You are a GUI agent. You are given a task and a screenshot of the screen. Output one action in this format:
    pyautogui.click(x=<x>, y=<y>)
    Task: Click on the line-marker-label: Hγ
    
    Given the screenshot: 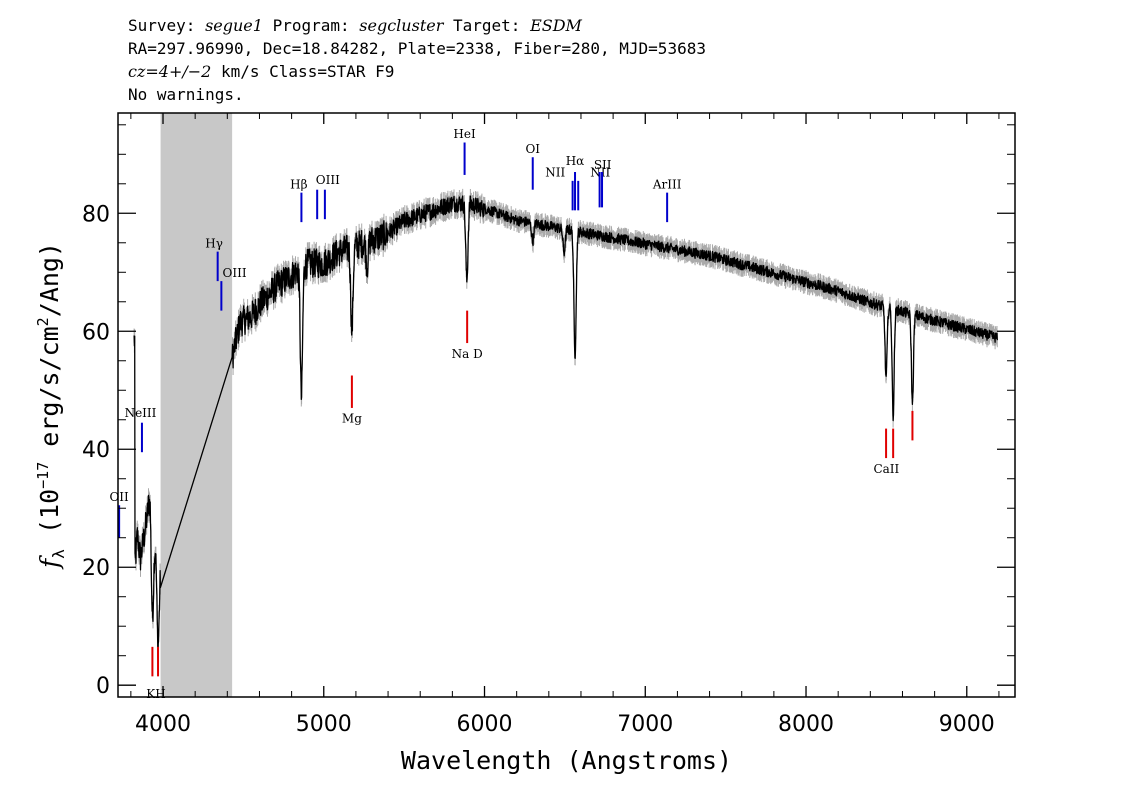 What is the action you would take?
    pyautogui.click(x=214, y=243)
    